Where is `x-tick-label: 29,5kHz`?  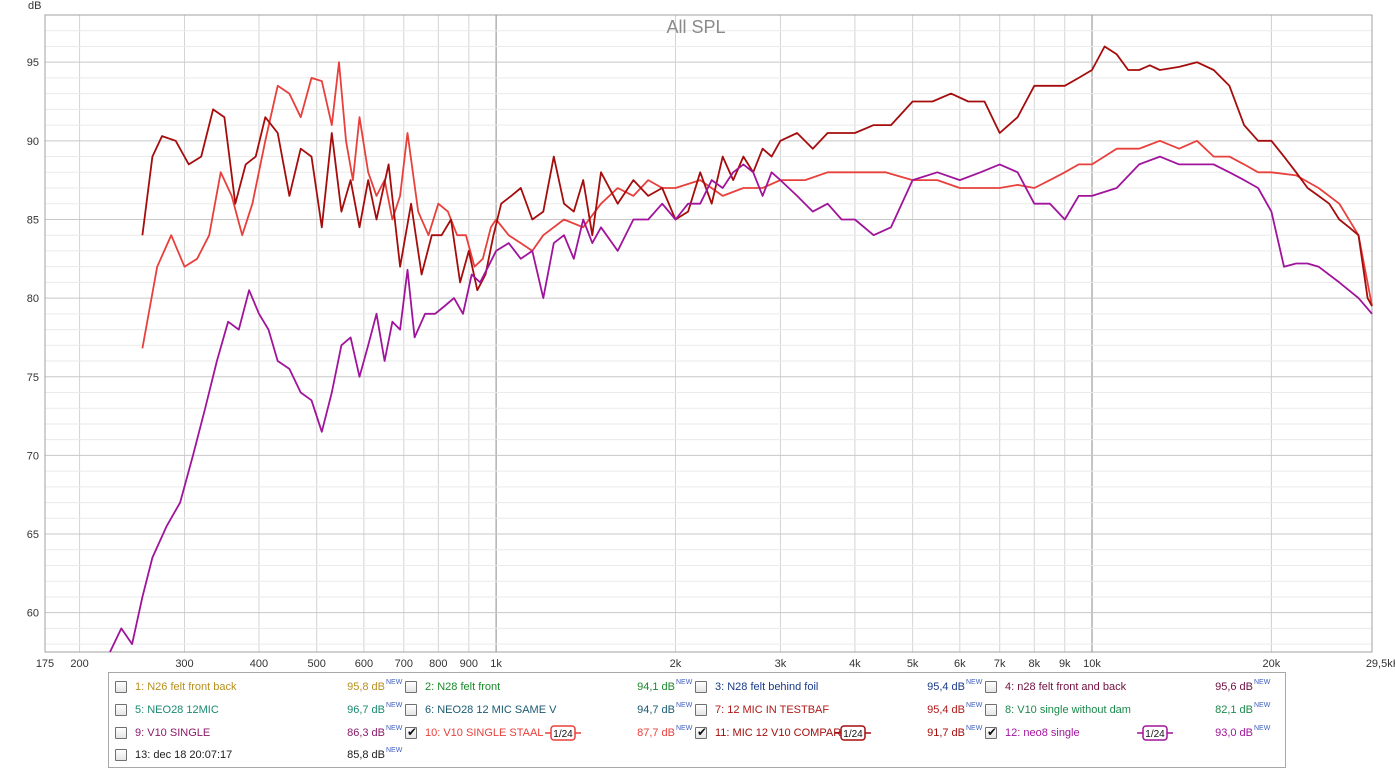
x-tick-label: 29,5kHz is located at coordinates (1380, 664).